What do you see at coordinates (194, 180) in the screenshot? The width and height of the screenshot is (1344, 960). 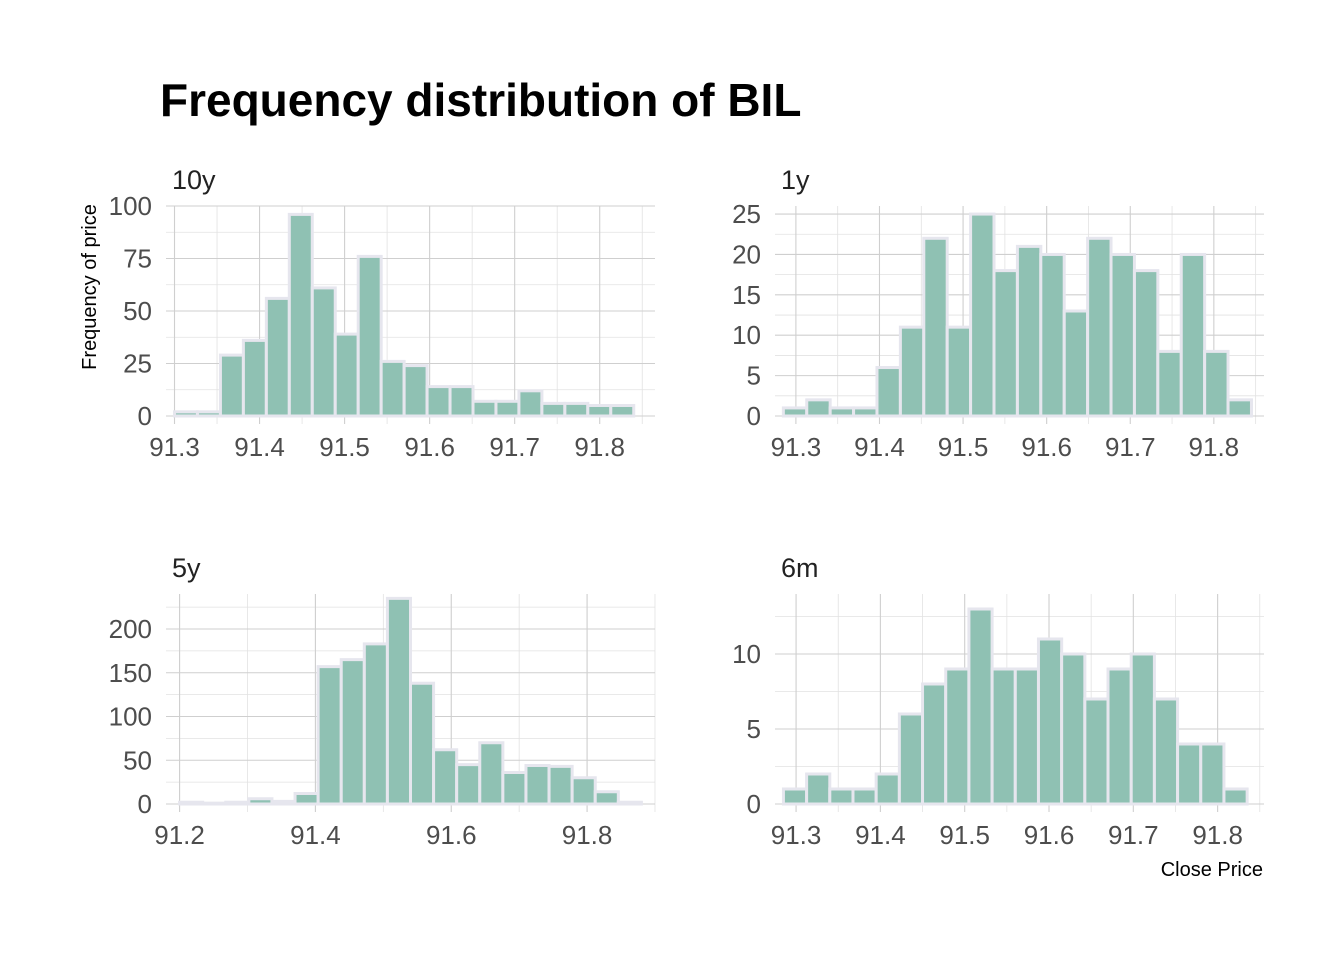 I see `panel-title: 10y` at bounding box center [194, 180].